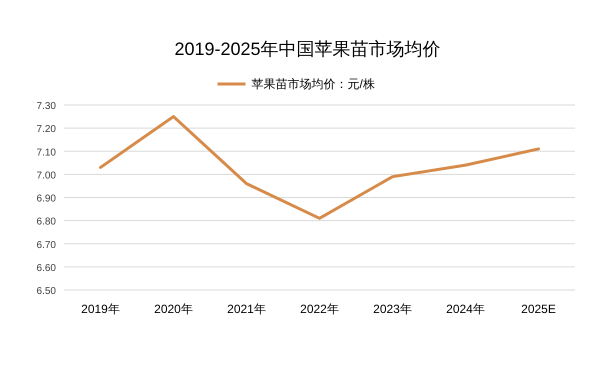 Image resolution: width=615 pixels, height=390 pixels. What do you see at coordinates (46, 106) in the screenshot?
I see `y-tick-label: 7.30` at bounding box center [46, 106].